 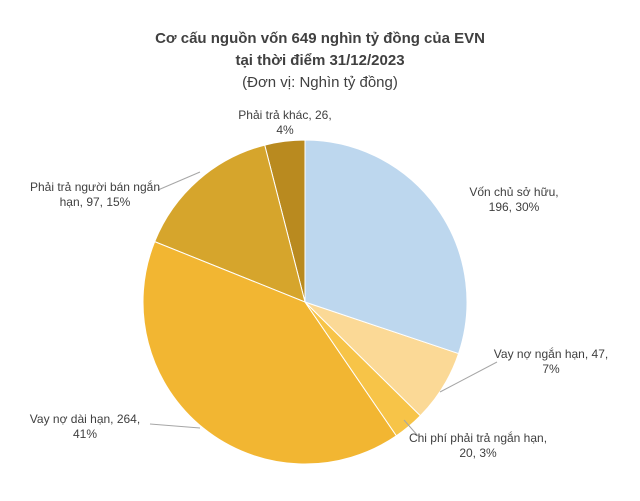 What do you see at coordinates (514, 199) in the screenshot?
I see `data-label: Vốn chủ sở hữu, 196, 30%` at bounding box center [514, 199].